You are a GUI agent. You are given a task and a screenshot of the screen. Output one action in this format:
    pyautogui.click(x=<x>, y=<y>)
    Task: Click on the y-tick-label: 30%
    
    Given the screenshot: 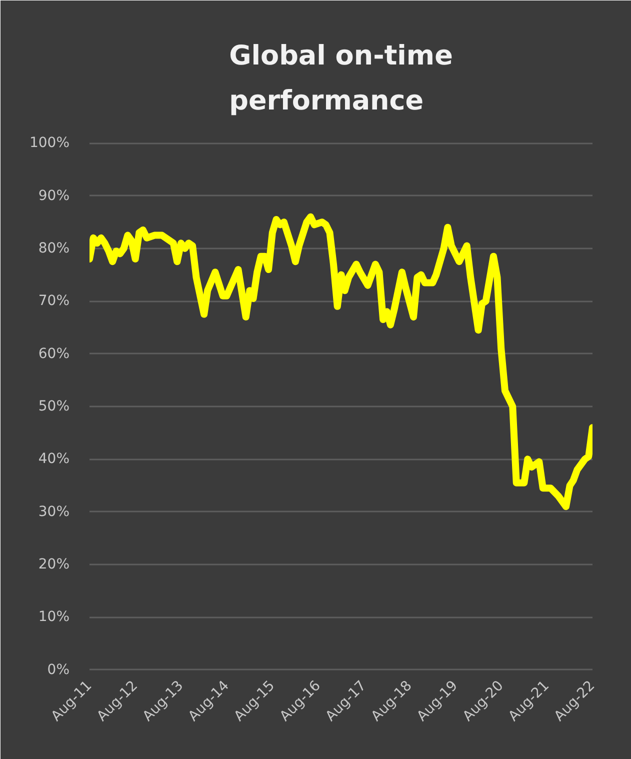 What is the action you would take?
    pyautogui.click(x=54, y=512)
    